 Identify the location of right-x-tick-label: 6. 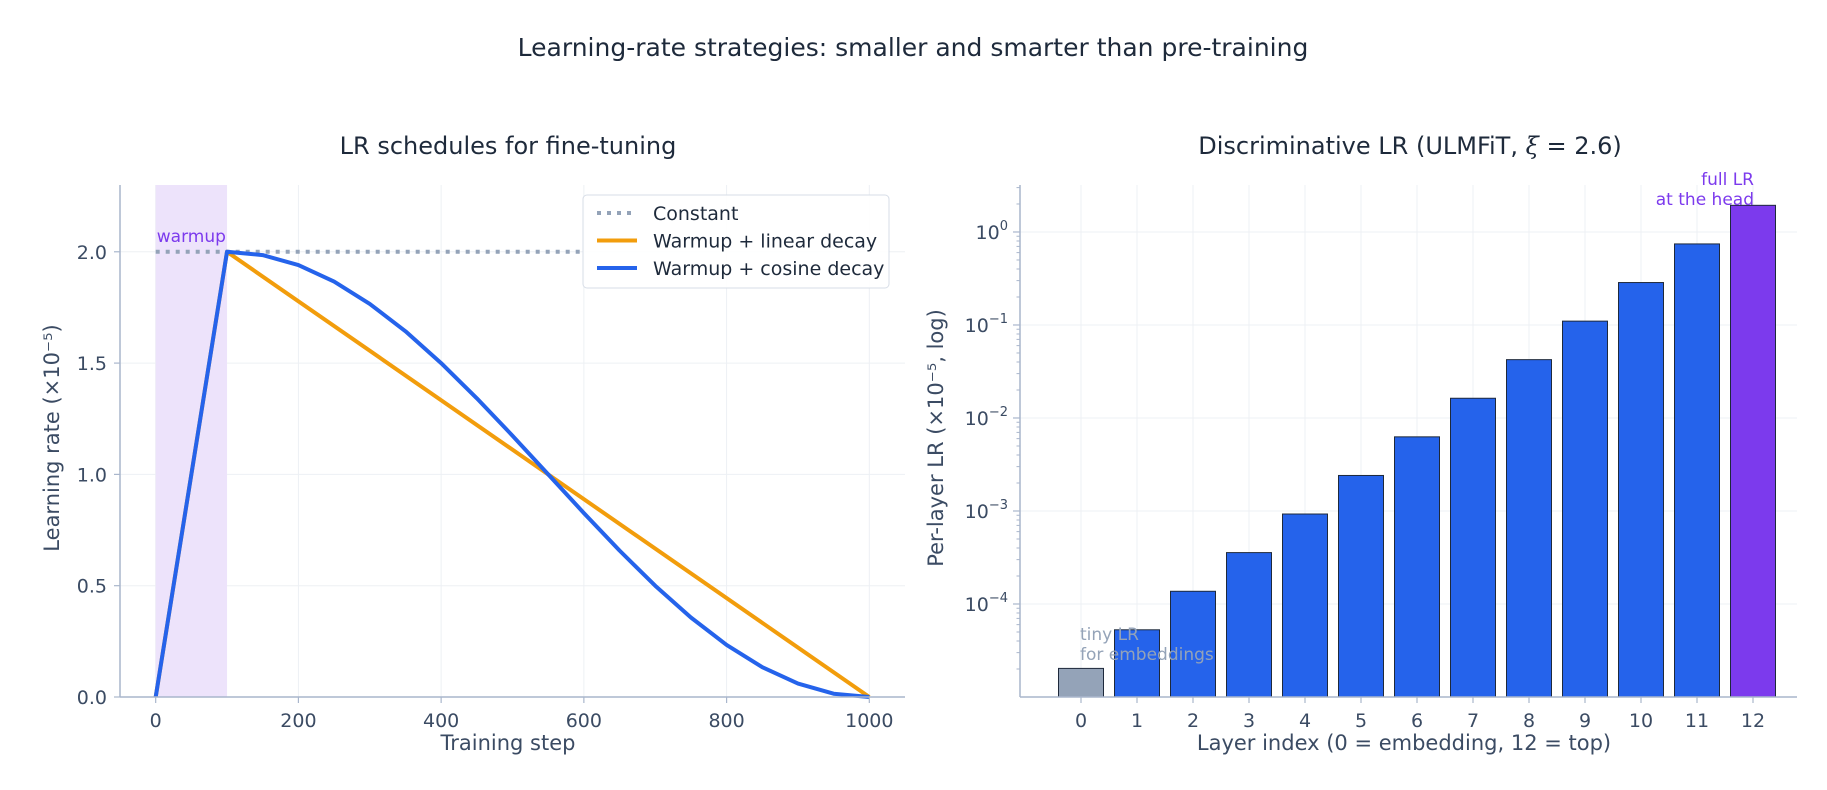
(1417, 721).